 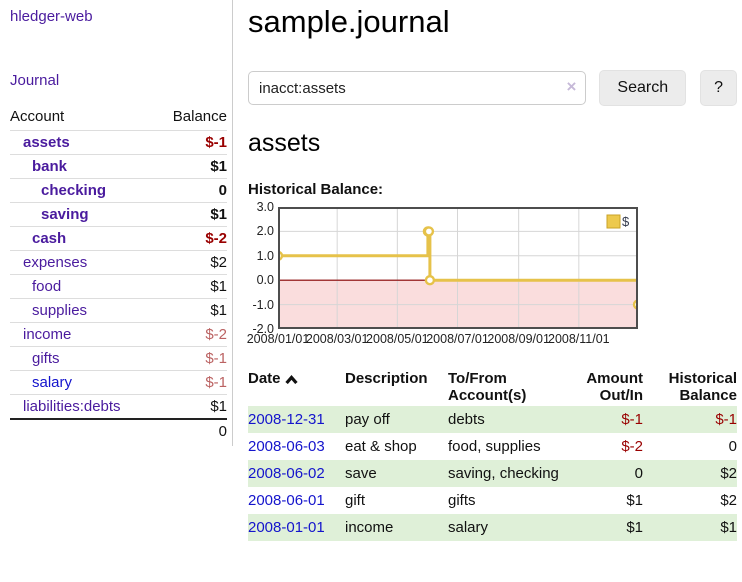 What do you see at coordinates (46, 142) in the screenshot?
I see `account-link: assets` at bounding box center [46, 142].